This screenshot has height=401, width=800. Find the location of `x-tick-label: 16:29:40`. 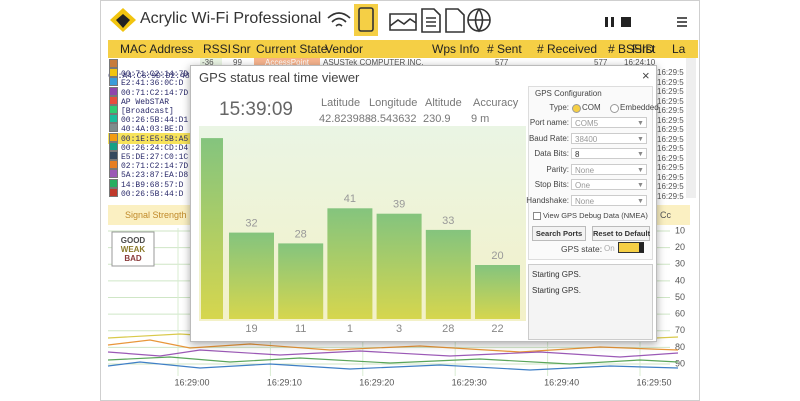

x-tick-label: 16:29:40 is located at coordinates (561, 382).